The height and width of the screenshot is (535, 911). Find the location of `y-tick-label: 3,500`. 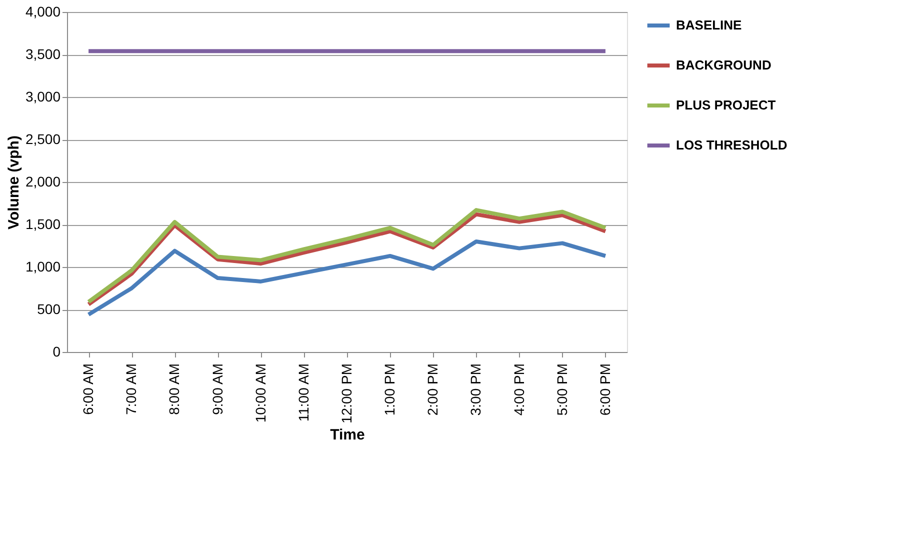

y-tick-label: 3,500 is located at coordinates (43, 54).